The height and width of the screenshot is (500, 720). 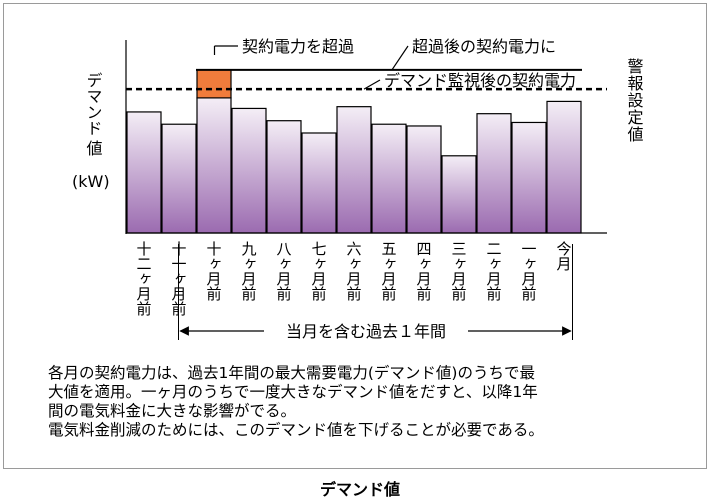 What do you see at coordinates (144, 279) in the screenshot?
I see `x-tick-label-0: 十二ヶ月前` at bounding box center [144, 279].